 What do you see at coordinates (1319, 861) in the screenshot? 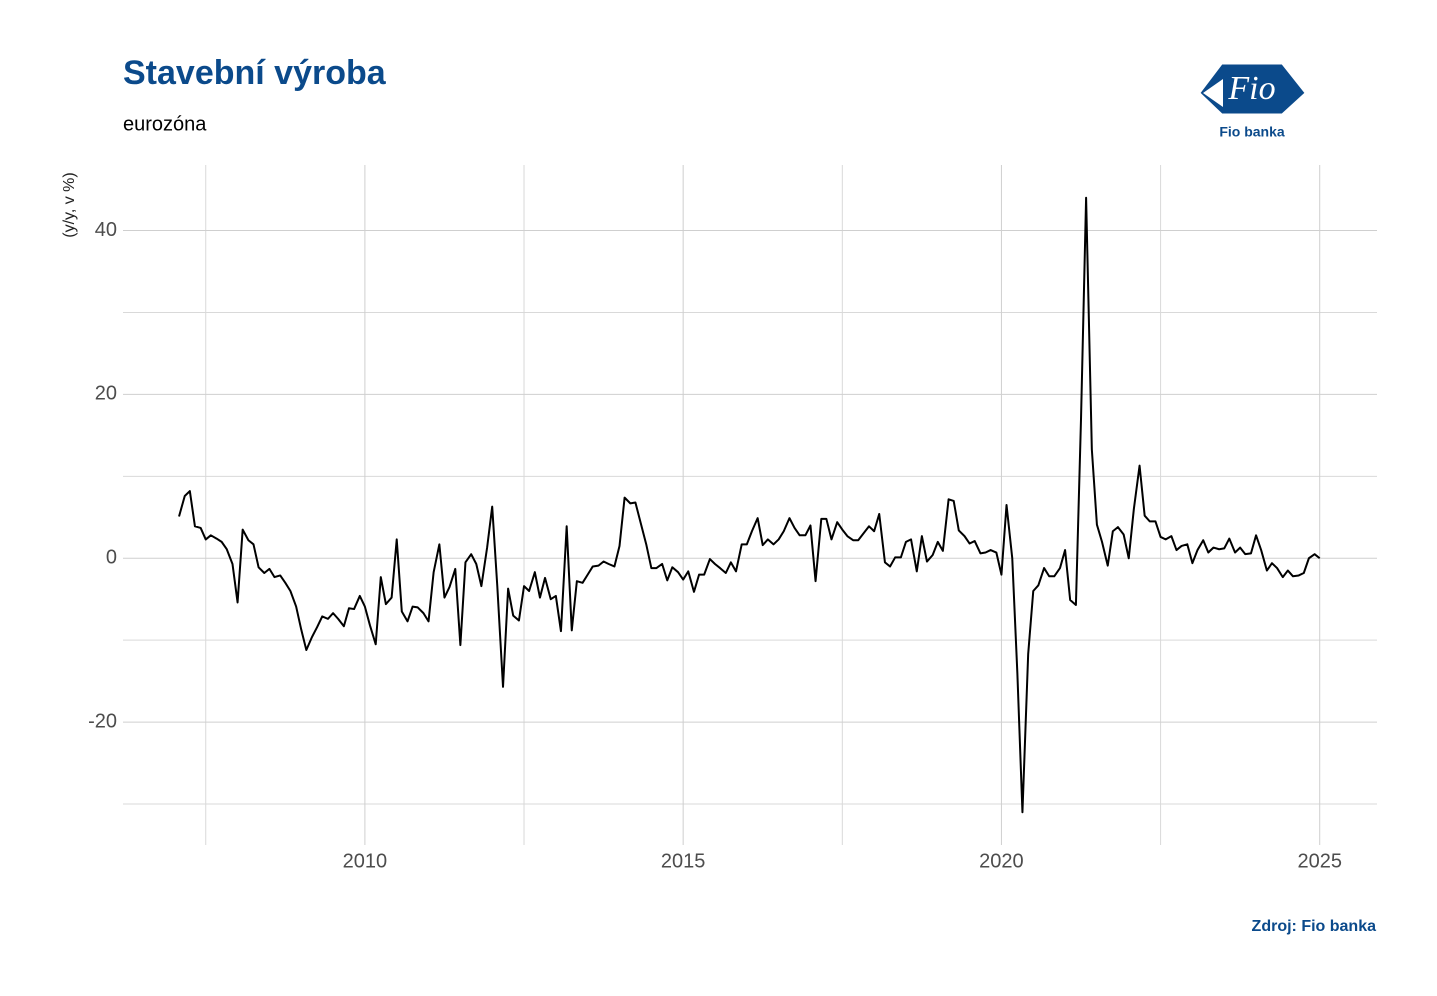
I see `x-tick-label: 2025` at bounding box center [1319, 861].